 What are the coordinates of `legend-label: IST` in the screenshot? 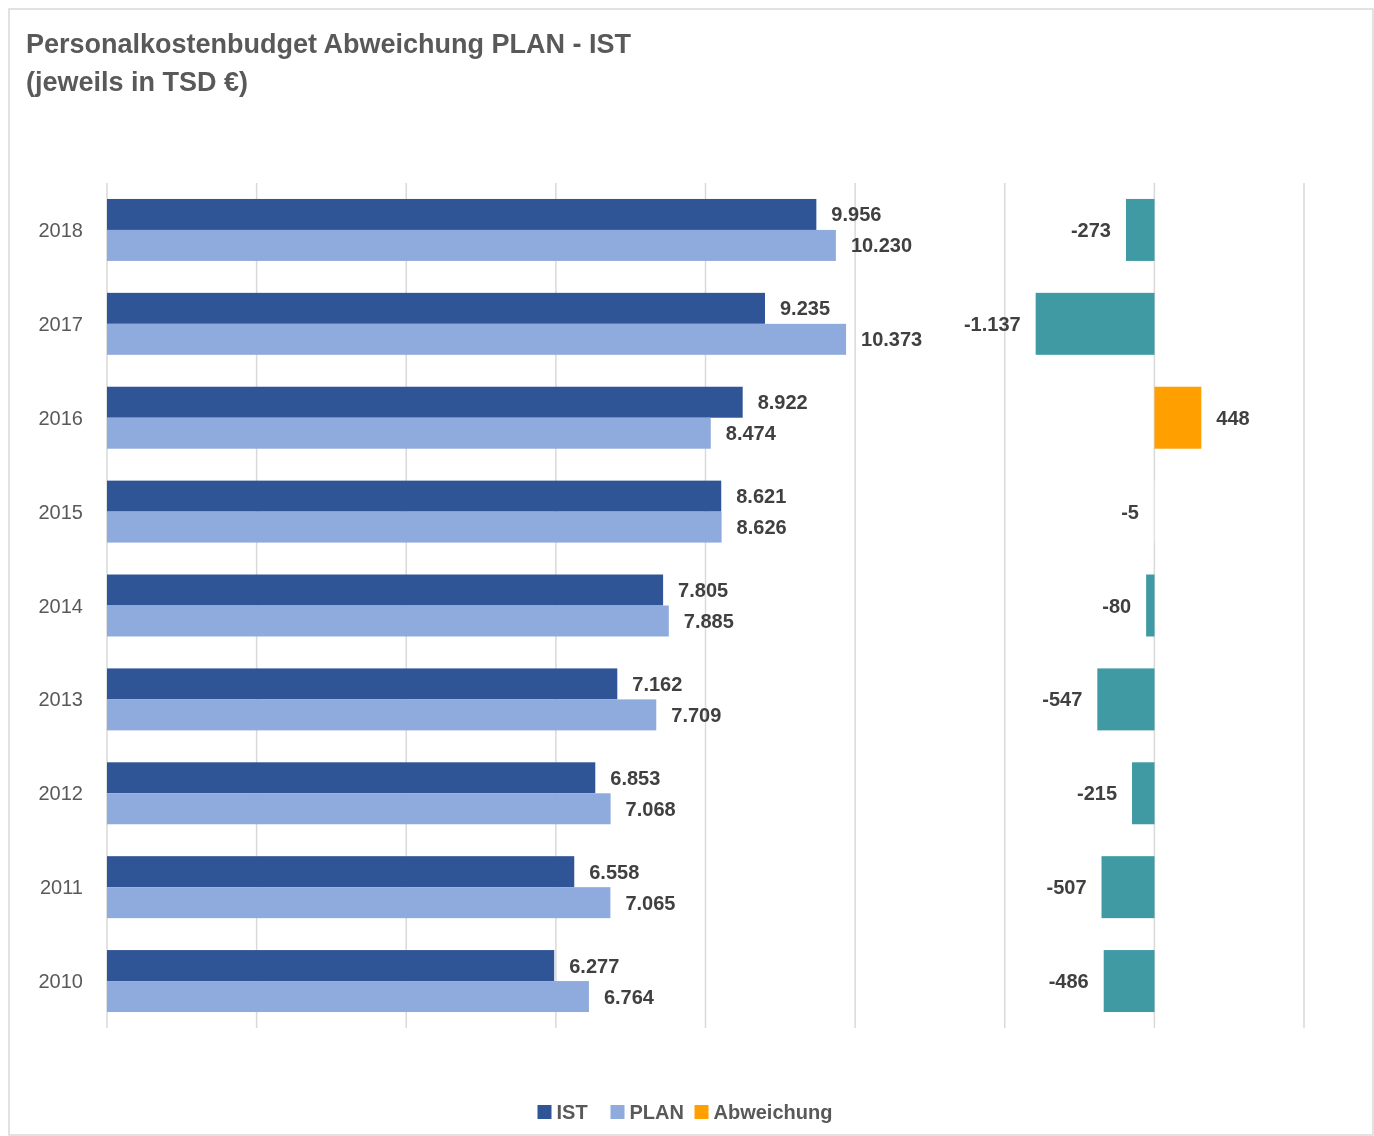 It's located at (572, 1112).